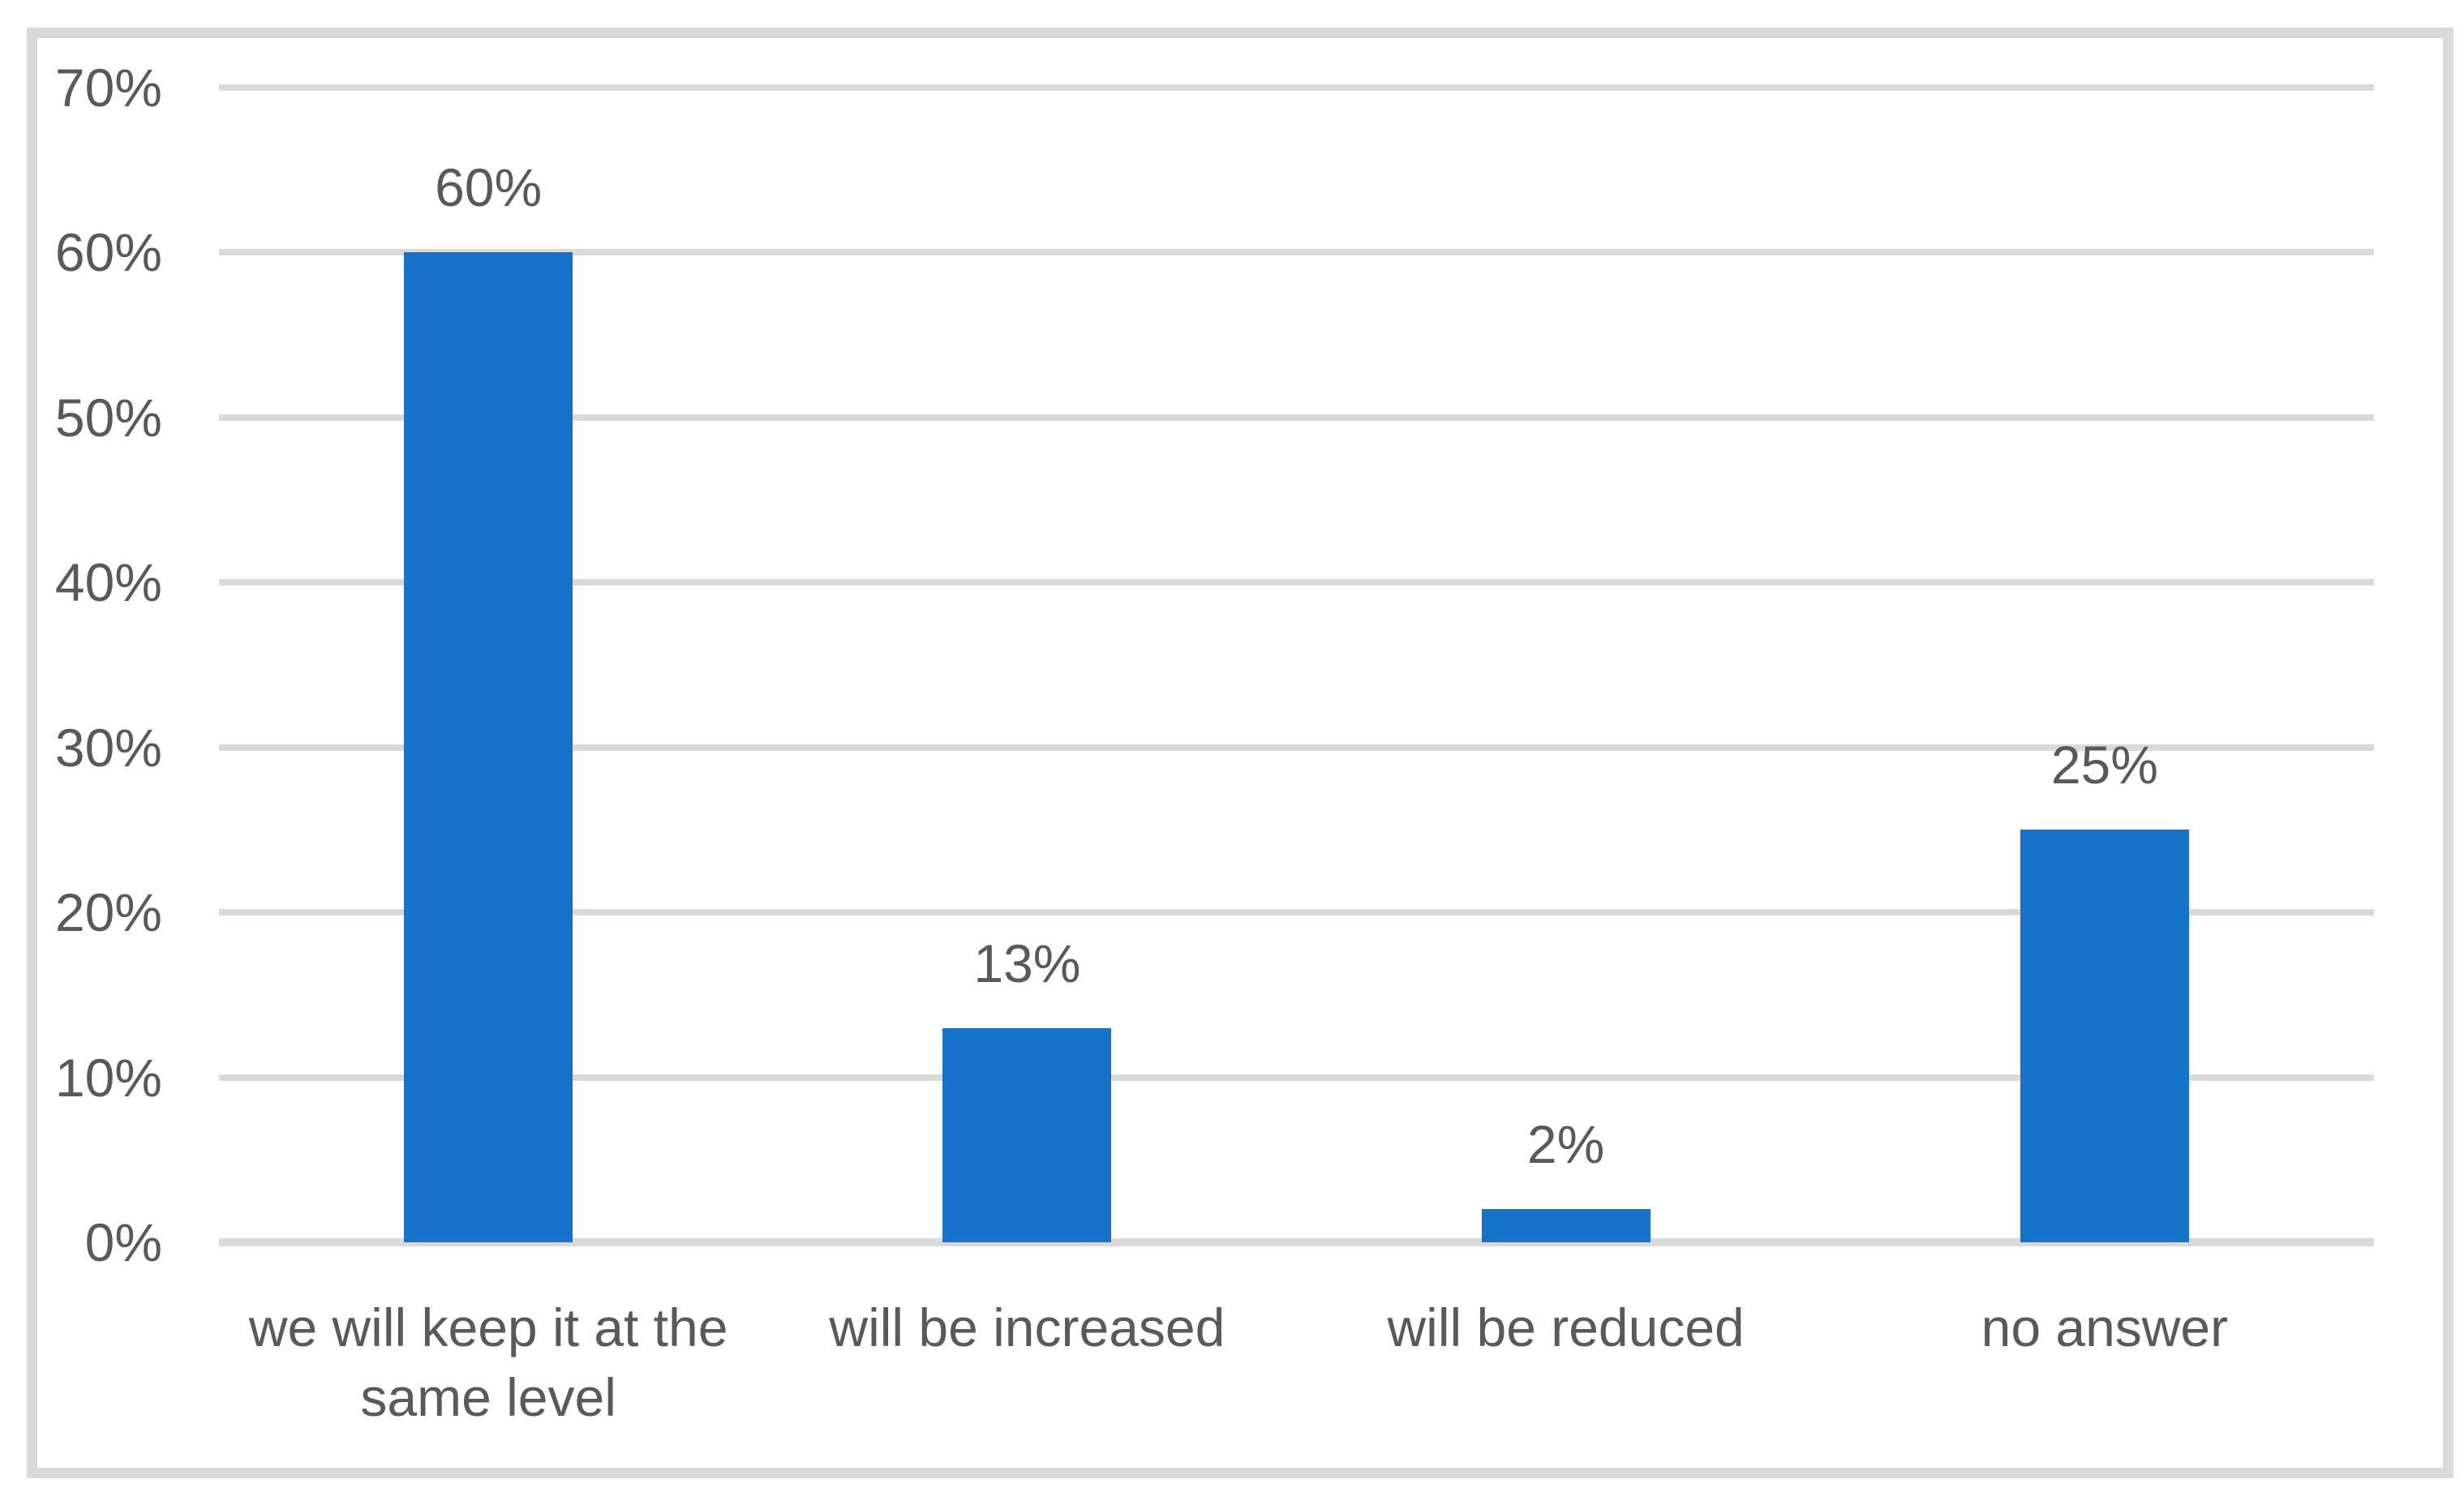 This screenshot has height=1488, width=2464. I want to click on x-category-label: we will keep it at the same level, so click(488, 1362).